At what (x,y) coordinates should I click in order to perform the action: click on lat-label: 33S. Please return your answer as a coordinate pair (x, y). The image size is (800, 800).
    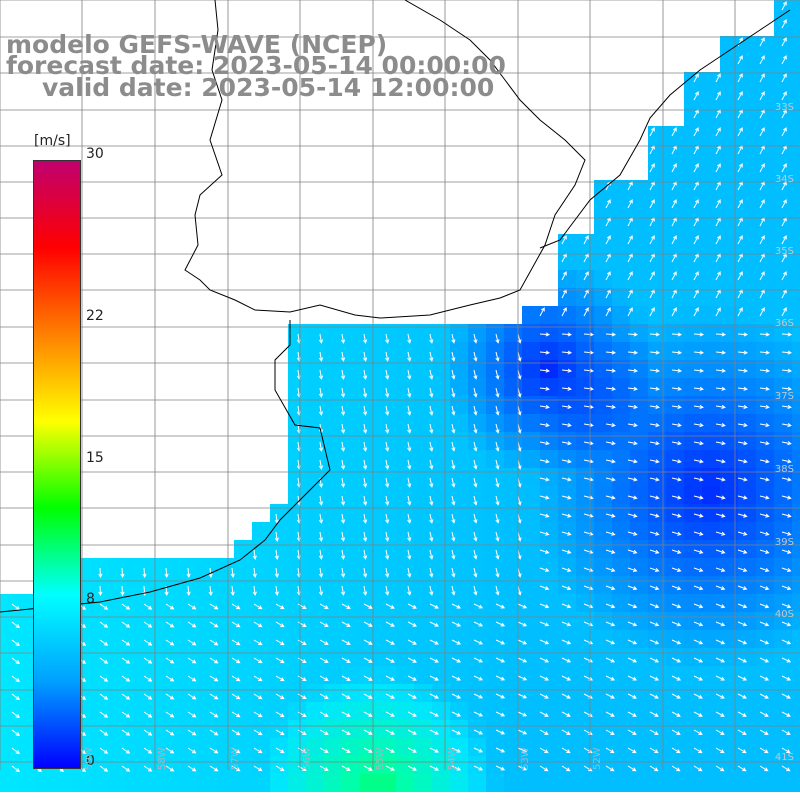
    Looking at the image, I should click on (784, 107).